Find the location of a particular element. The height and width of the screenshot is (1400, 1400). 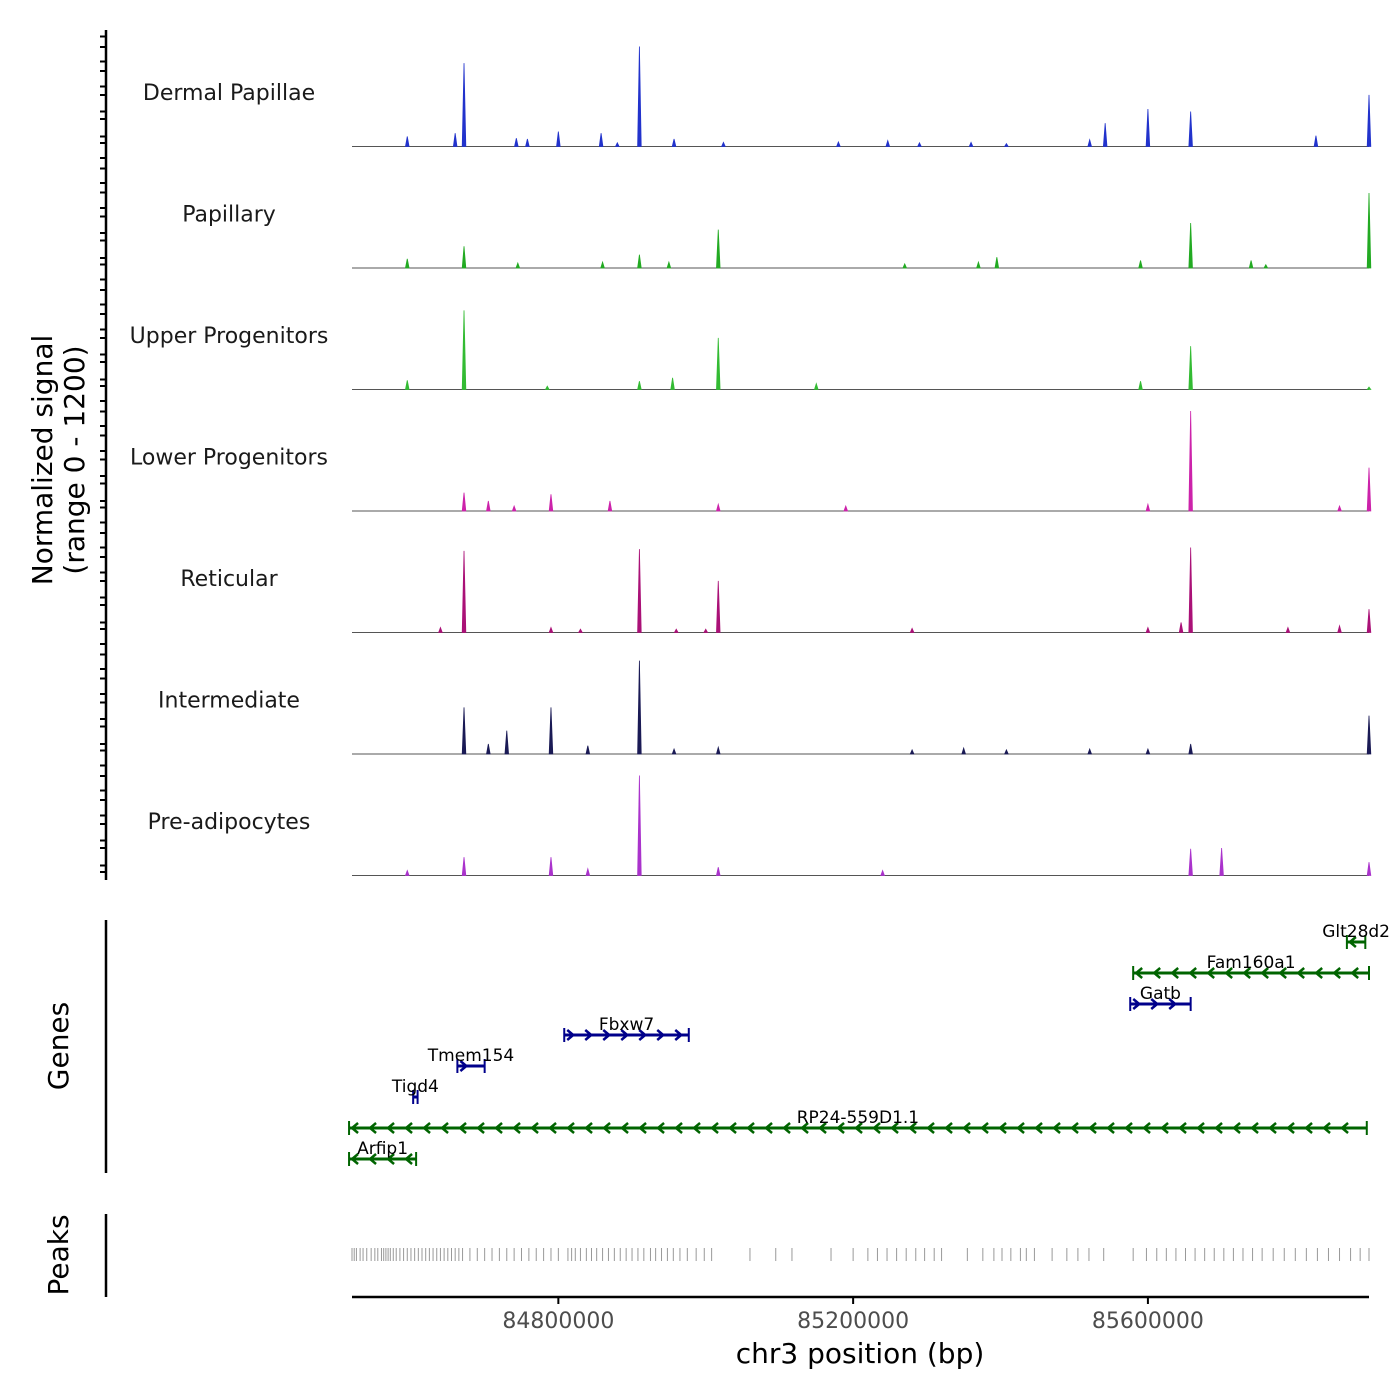

signal-axis-title-line2: (range 0 - 1200) is located at coordinates (74, 459).